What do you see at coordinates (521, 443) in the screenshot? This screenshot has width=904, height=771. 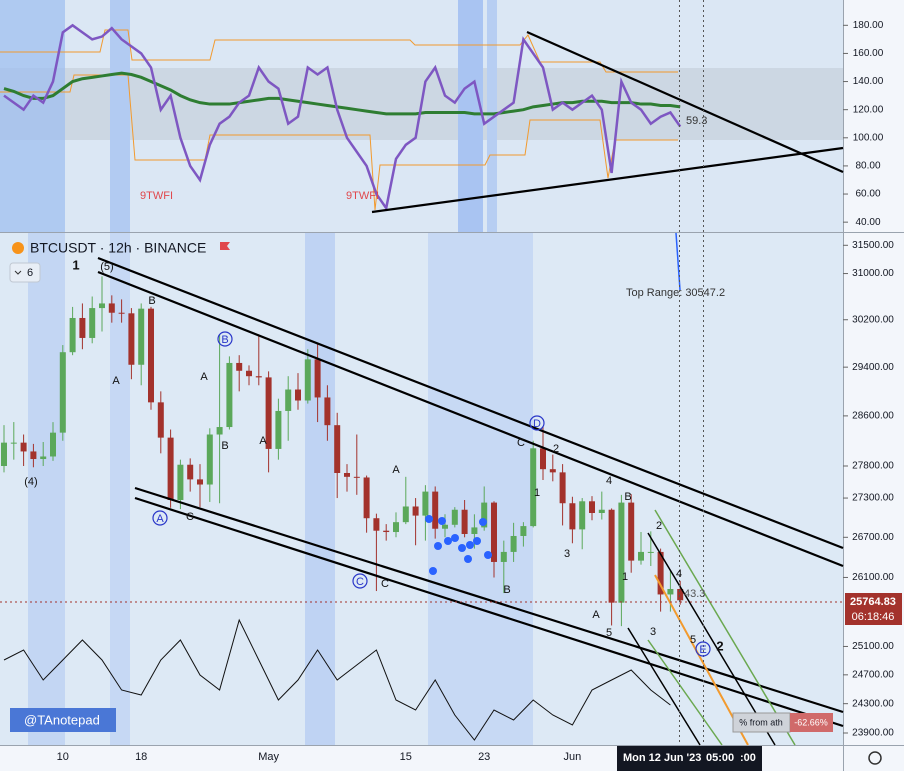 I see `wave-label: C` at bounding box center [521, 443].